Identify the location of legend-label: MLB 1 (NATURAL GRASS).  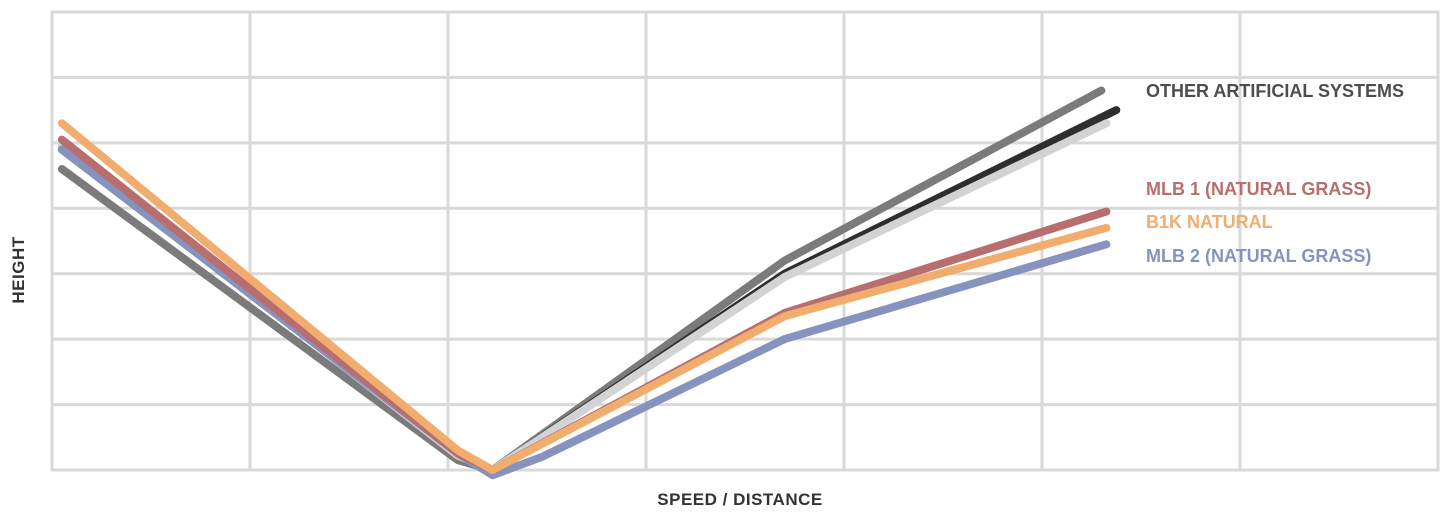
(1258, 189).